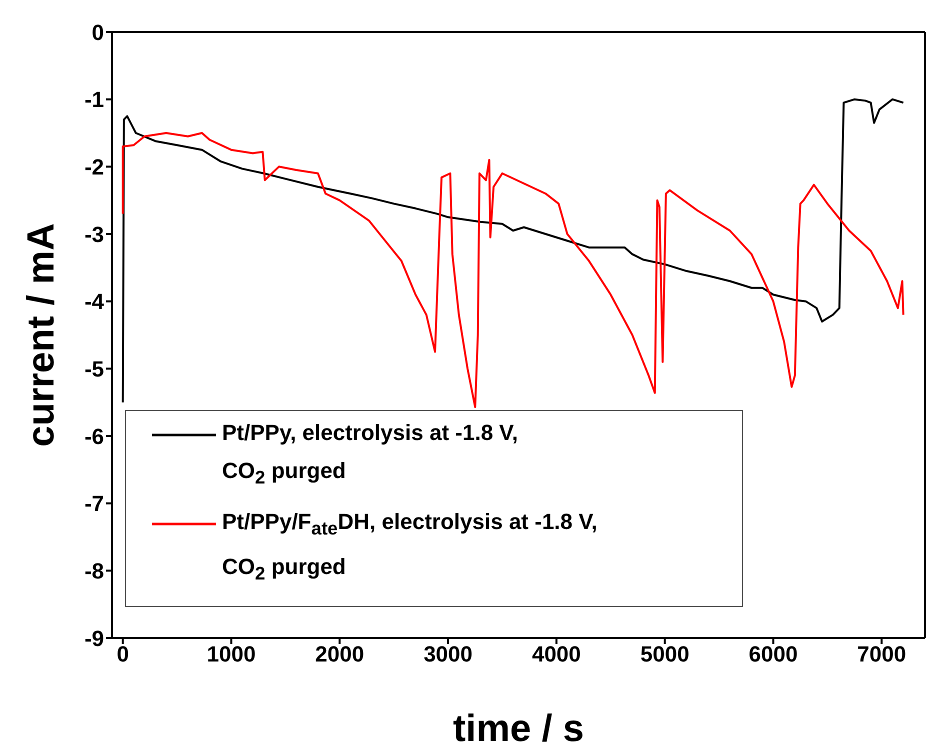 The height and width of the screenshot is (747, 928). I want to click on y-tick-label: -6, so click(94, 436).